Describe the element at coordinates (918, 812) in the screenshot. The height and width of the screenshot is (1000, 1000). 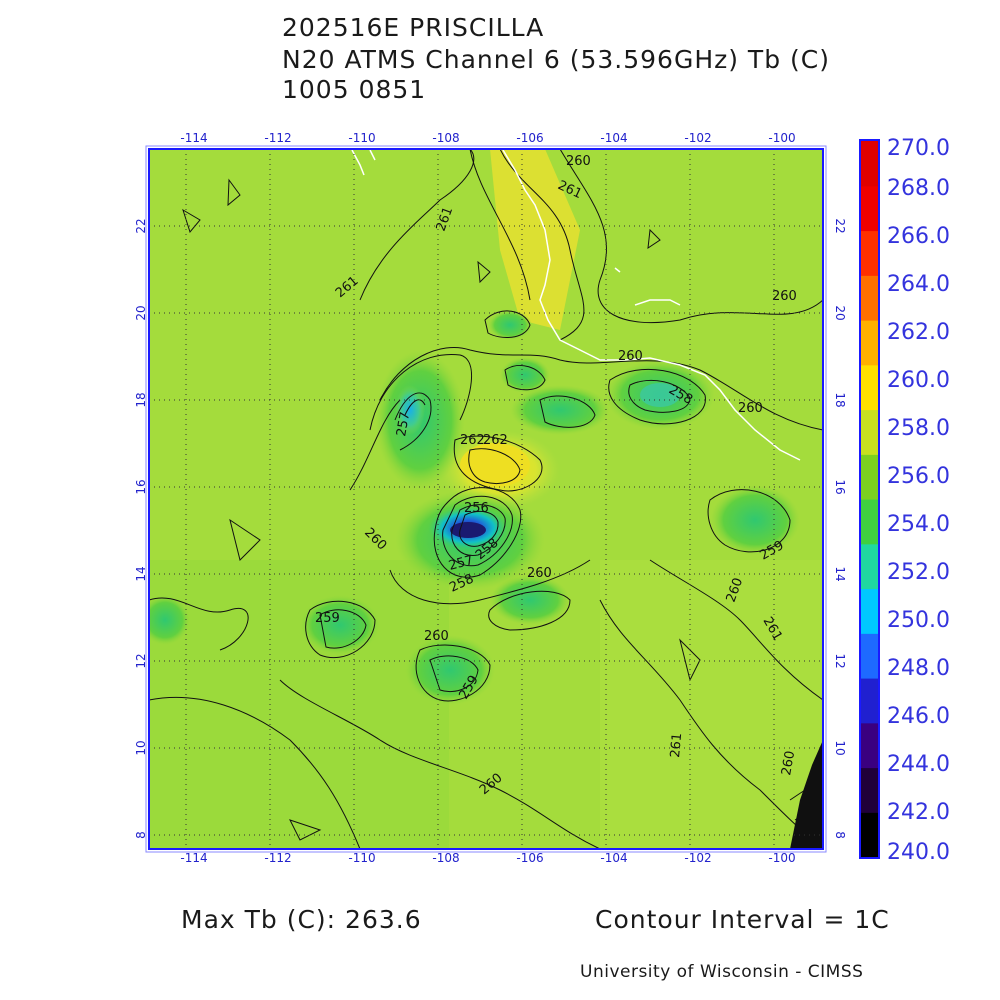
I see `colorbar-label: 242.0` at that location.